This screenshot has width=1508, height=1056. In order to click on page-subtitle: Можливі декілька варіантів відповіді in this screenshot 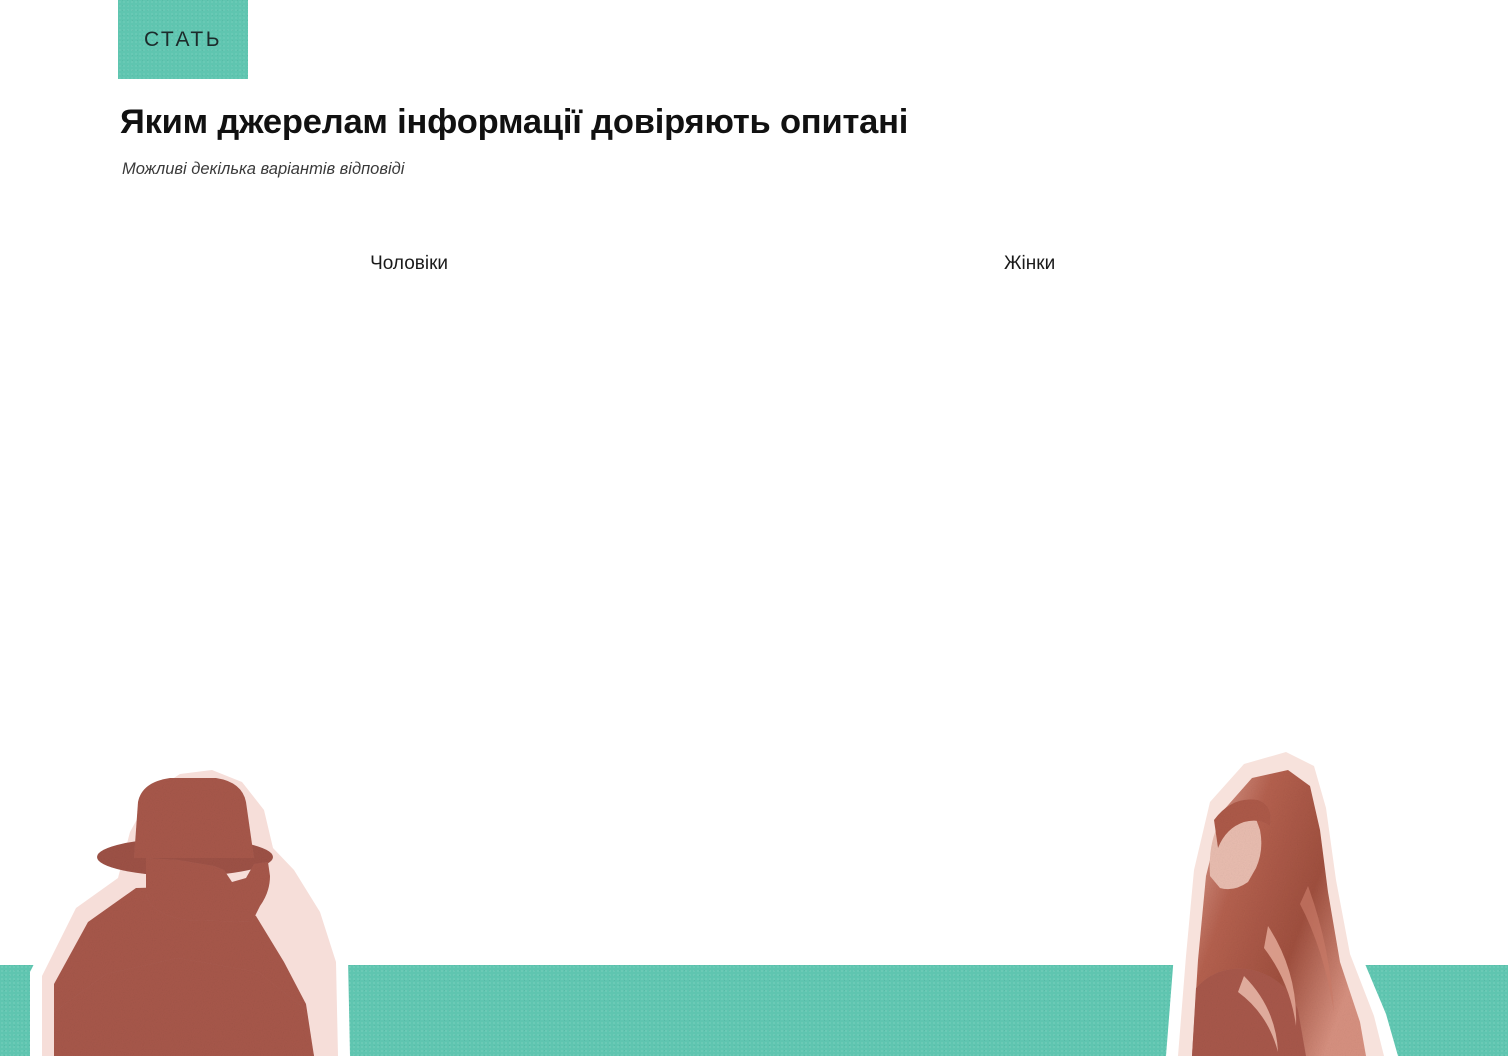, I will do `click(263, 169)`.